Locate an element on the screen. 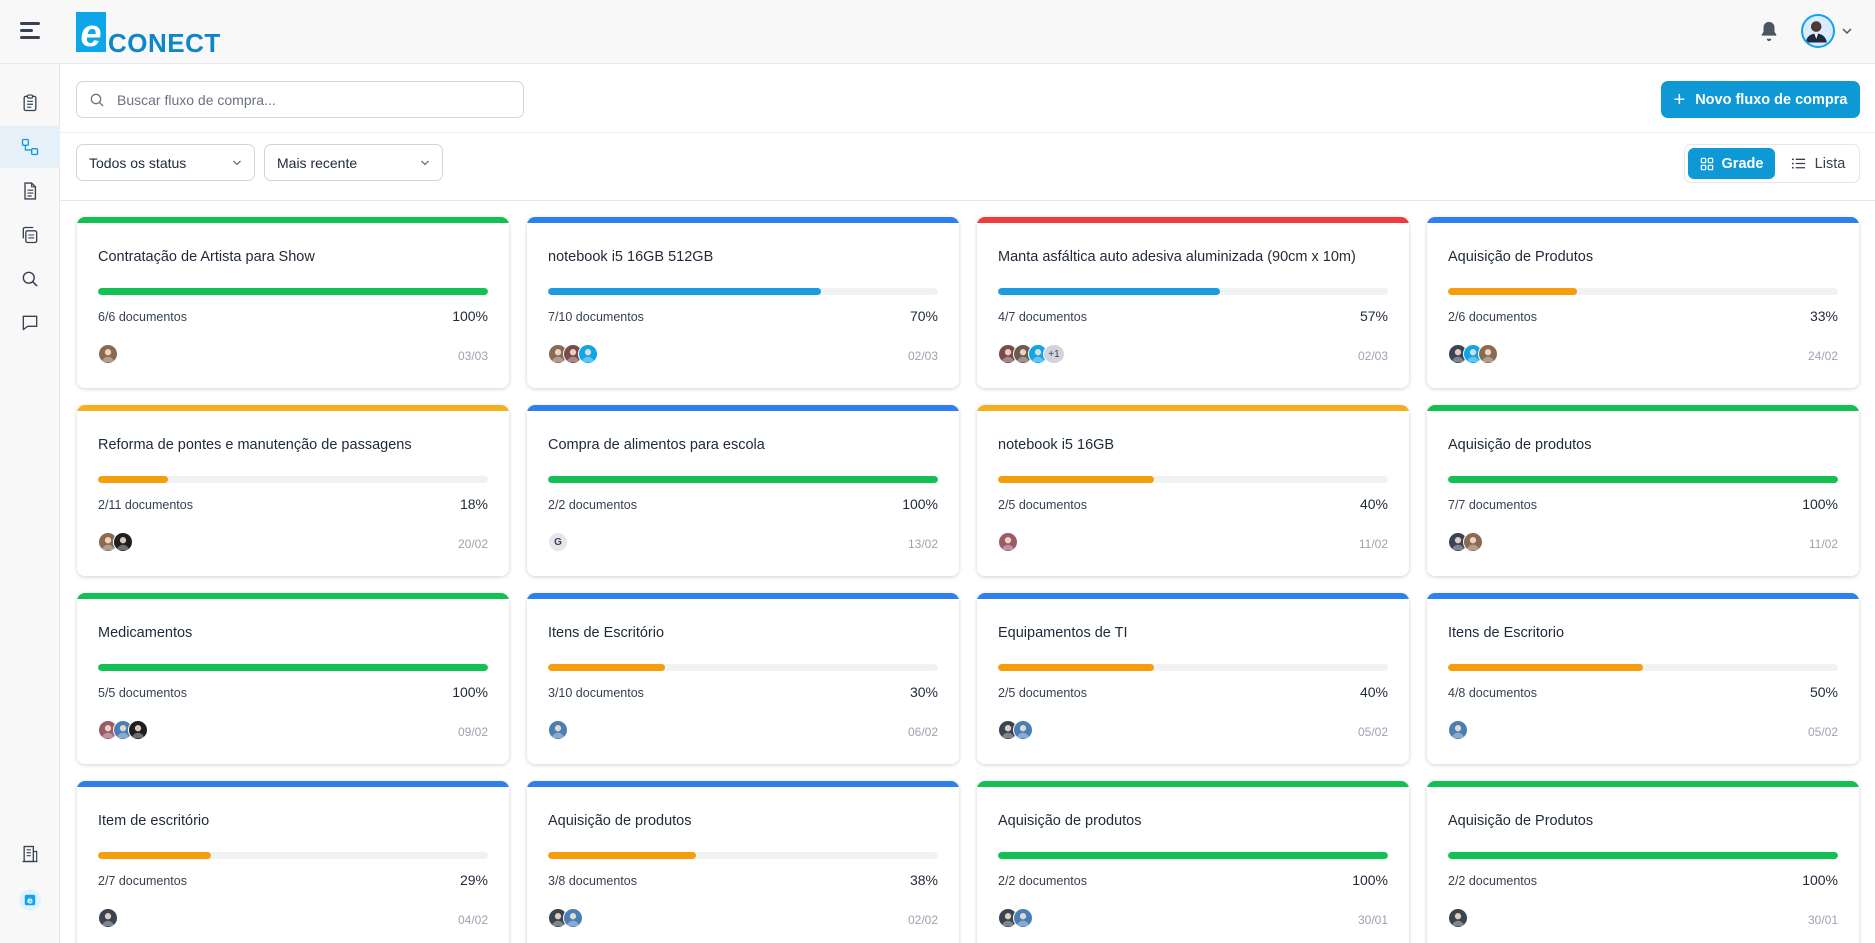  new-purchase-flow-button: + Novo fluxo de compra is located at coordinates (1760, 99).